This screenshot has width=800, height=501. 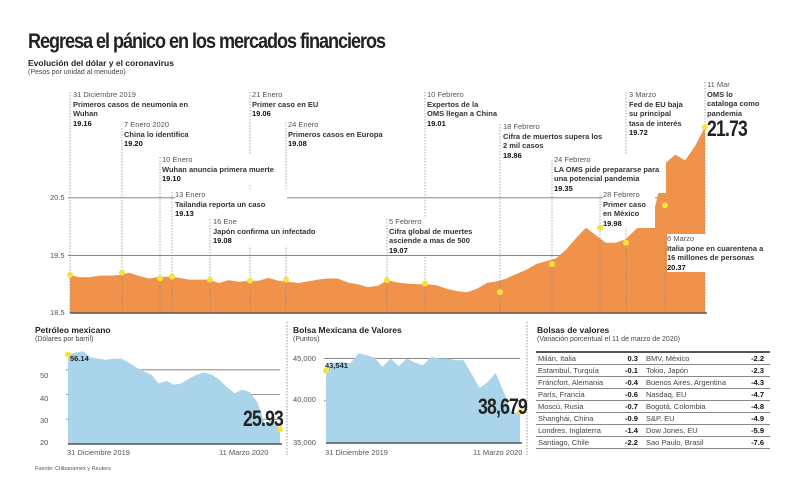 What do you see at coordinates (624, 209) in the screenshot?
I see `event-text: Primer caso en México` at bounding box center [624, 209].